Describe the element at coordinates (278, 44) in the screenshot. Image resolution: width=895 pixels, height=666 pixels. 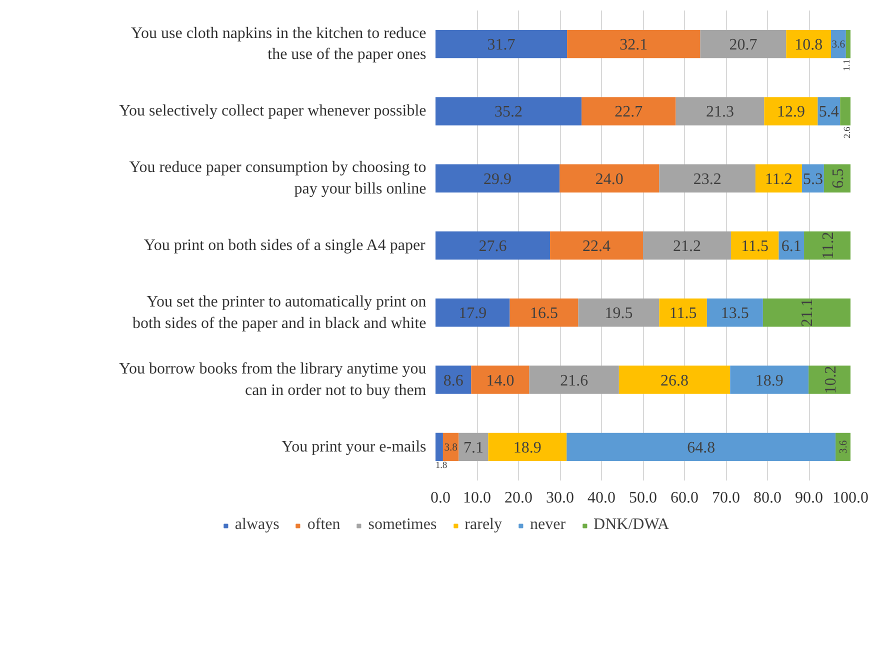
I see `y-tick-label: You use cloth napkins in the kitchen to reduce the use of the paper ones` at that location.